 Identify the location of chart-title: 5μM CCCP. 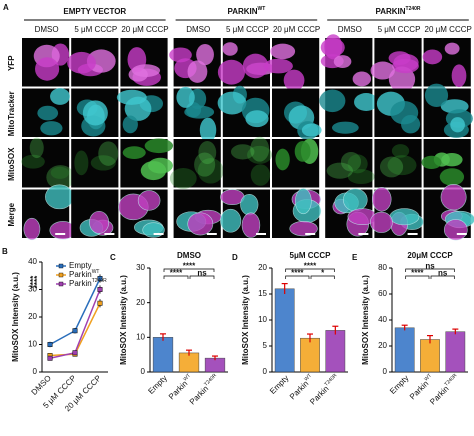
(311, 255).